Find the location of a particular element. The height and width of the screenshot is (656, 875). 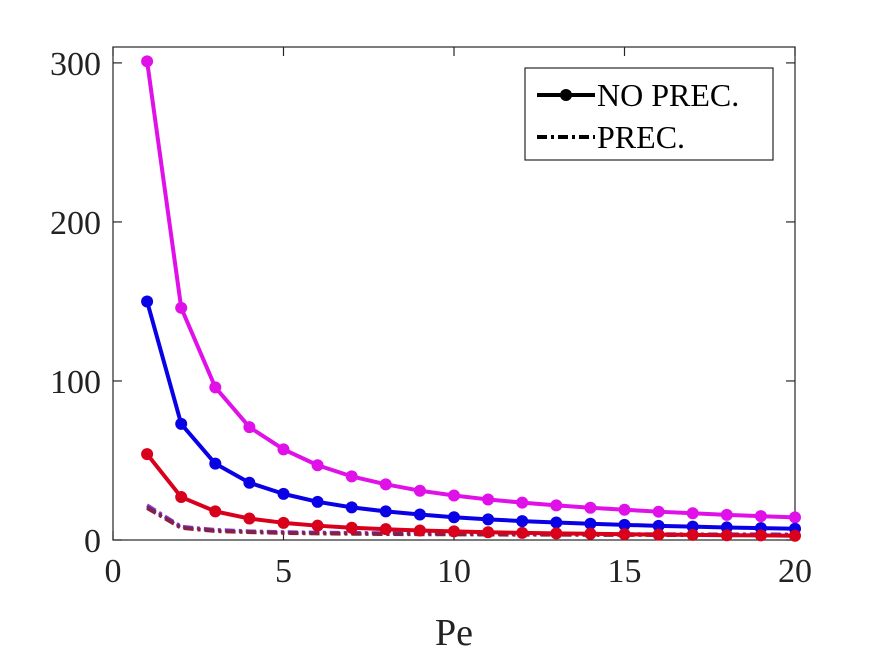

series-red-no-prec- is located at coordinates (471, 495).